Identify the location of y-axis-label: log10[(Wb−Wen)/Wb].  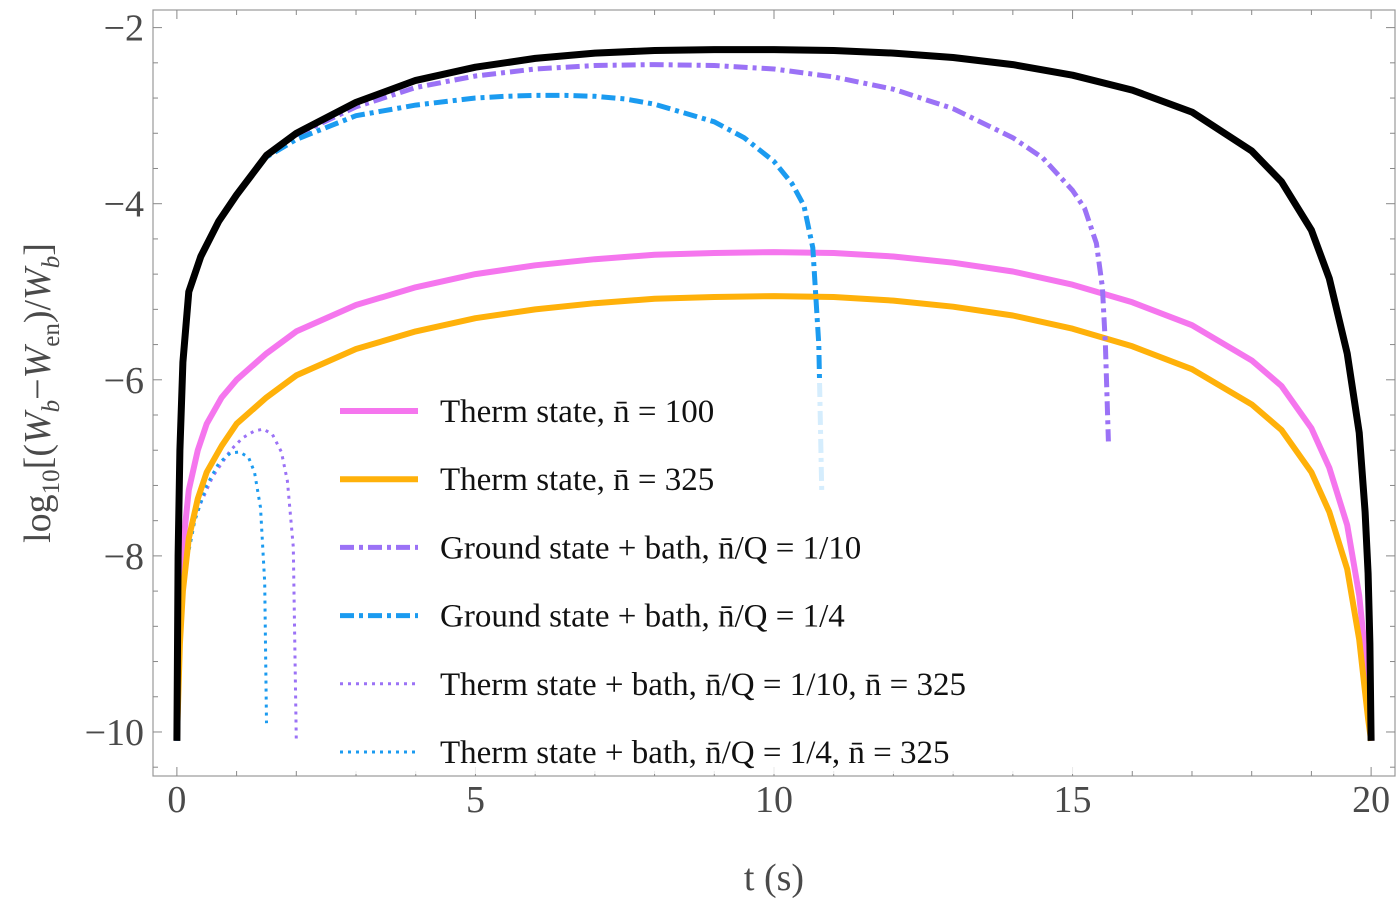
(41, 393).